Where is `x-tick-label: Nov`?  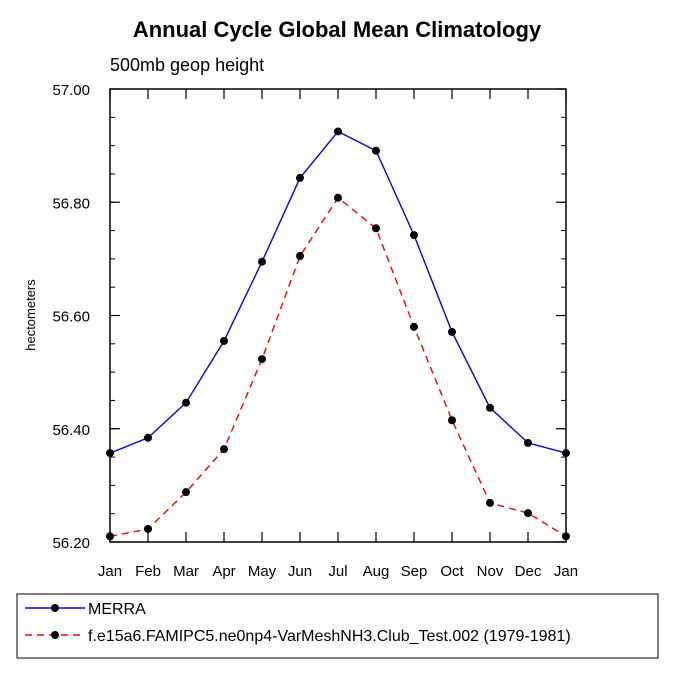 x-tick-label: Nov is located at coordinates (490, 571).